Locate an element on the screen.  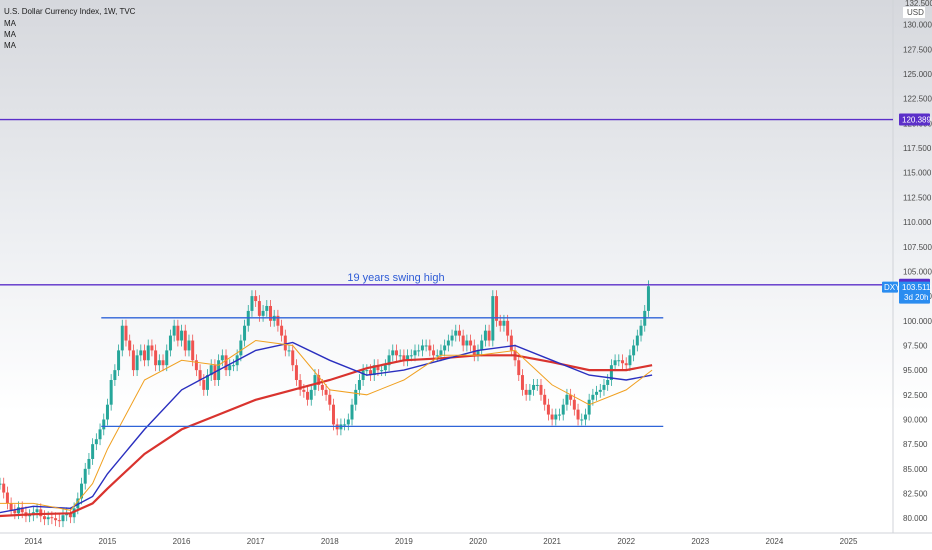
indicator-label-ma-1: MA is located at coordinates (10, 23).